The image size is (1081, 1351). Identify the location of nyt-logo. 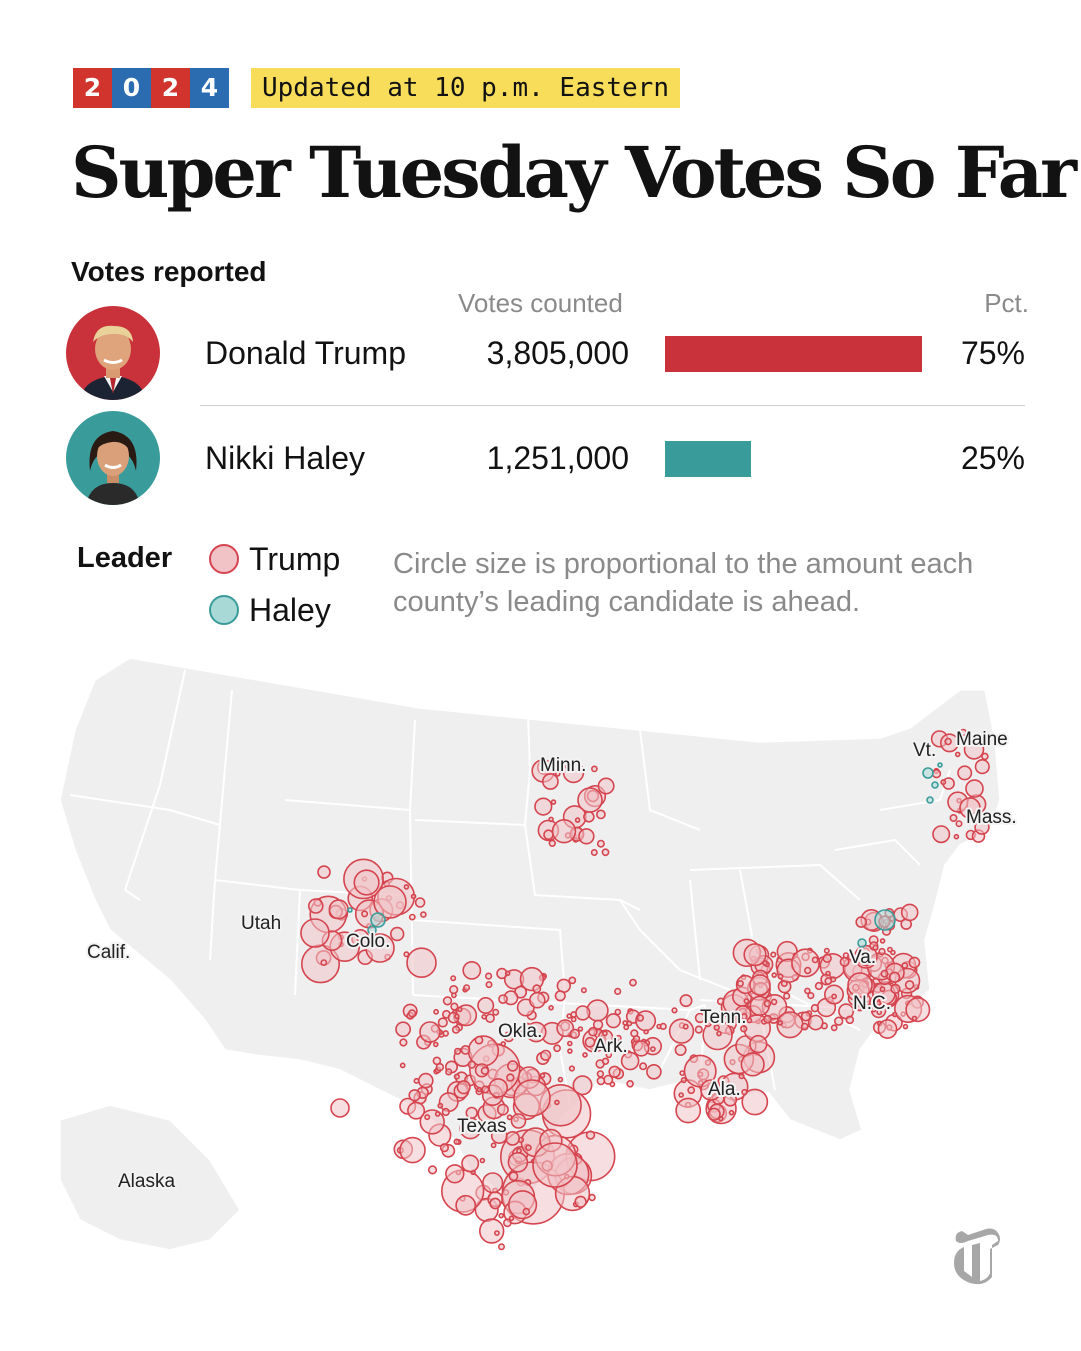
(977, 1256).